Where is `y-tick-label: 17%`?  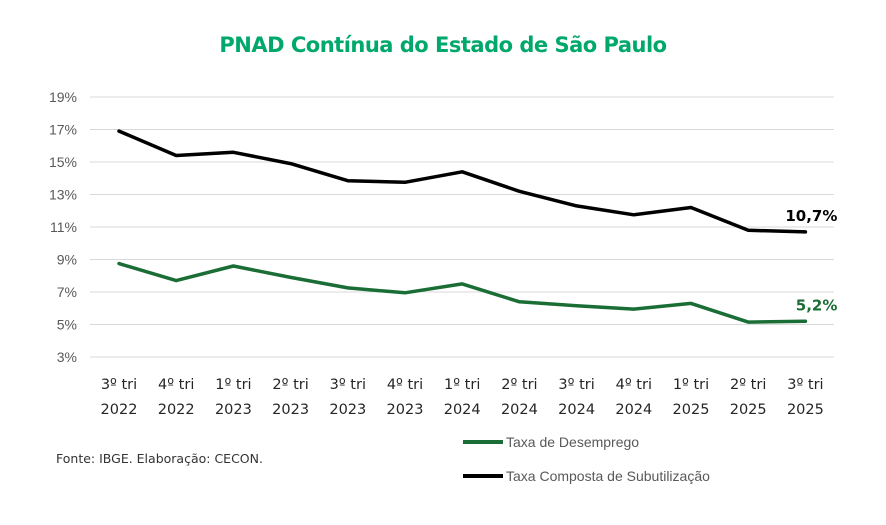 y-tick-label: 17% is located at coordinates (63, 130).